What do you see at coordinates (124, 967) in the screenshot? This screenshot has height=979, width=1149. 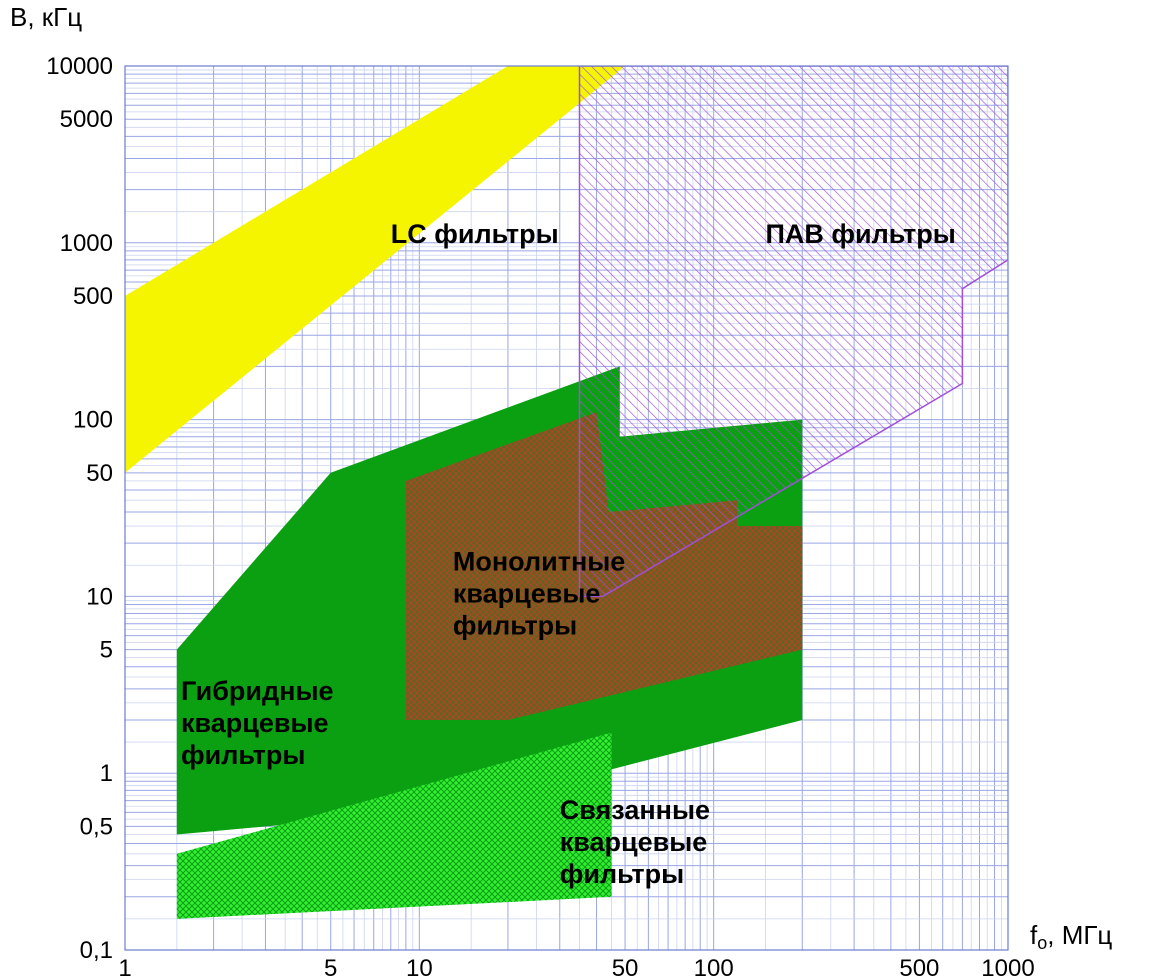 I see `x-tick-label: 1` at bounding box center [124, 967].